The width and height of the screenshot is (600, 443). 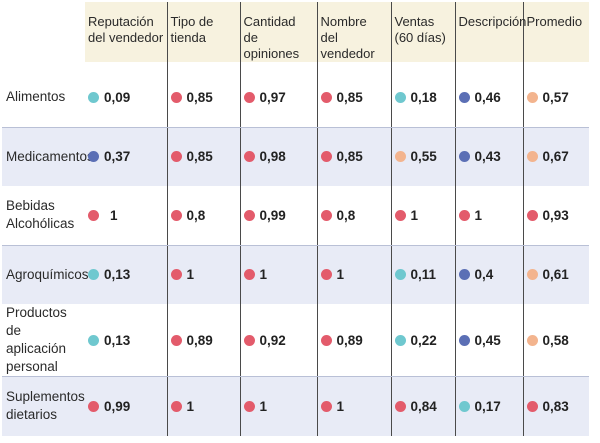 I want to click on score-item: 0,55, so click(x=423, y=157).